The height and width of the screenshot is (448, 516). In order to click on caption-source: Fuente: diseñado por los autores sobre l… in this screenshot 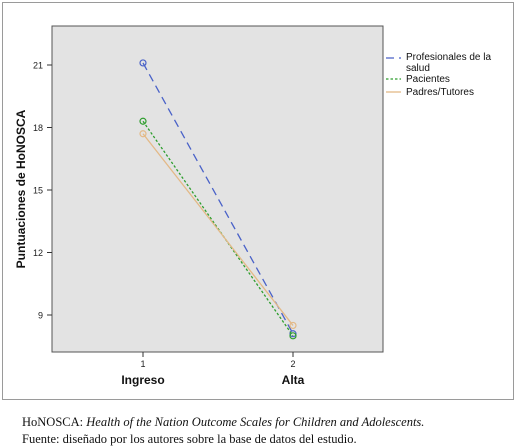, I will do `click(189, 439)`.